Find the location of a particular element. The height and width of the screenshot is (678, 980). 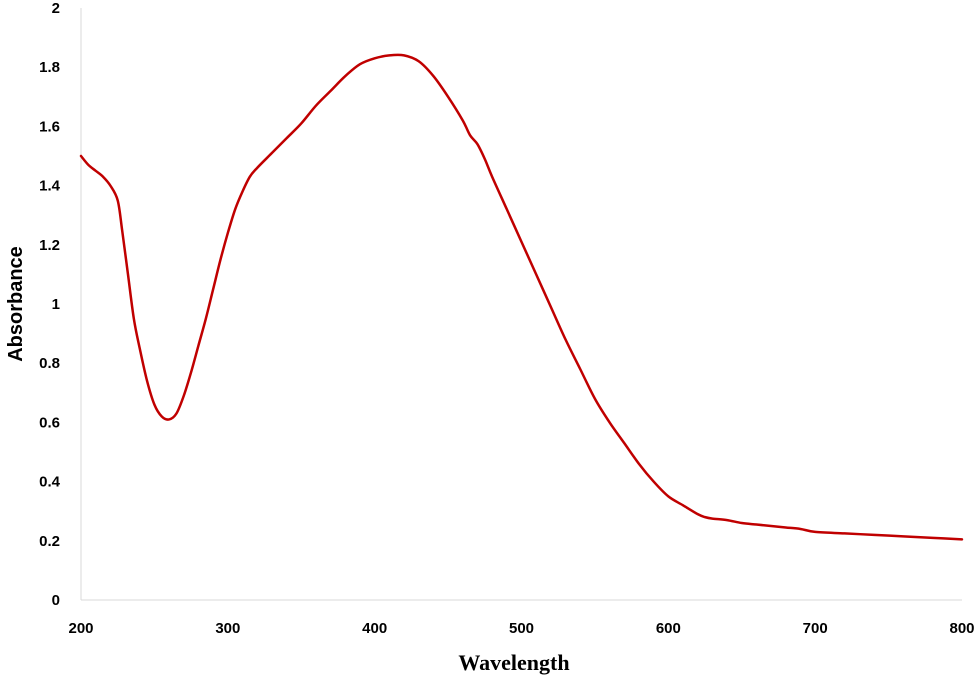

x-tick-label: 200 is located at coordinates (80, 628).